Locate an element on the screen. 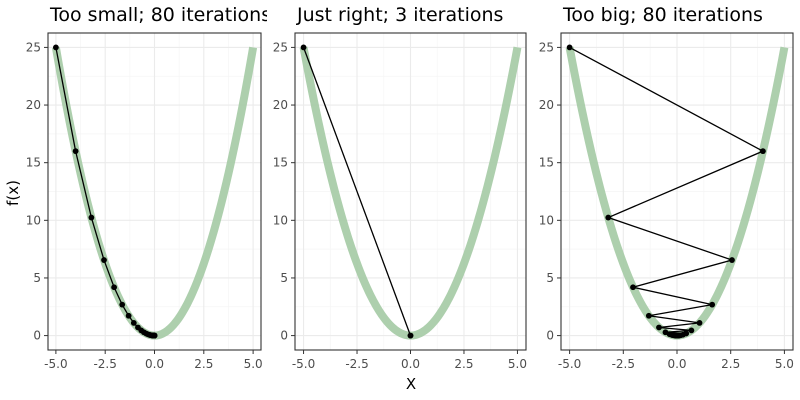 This screenshot has width=800, height=400. x-axis-title: X is located at coordinates (411, 384).